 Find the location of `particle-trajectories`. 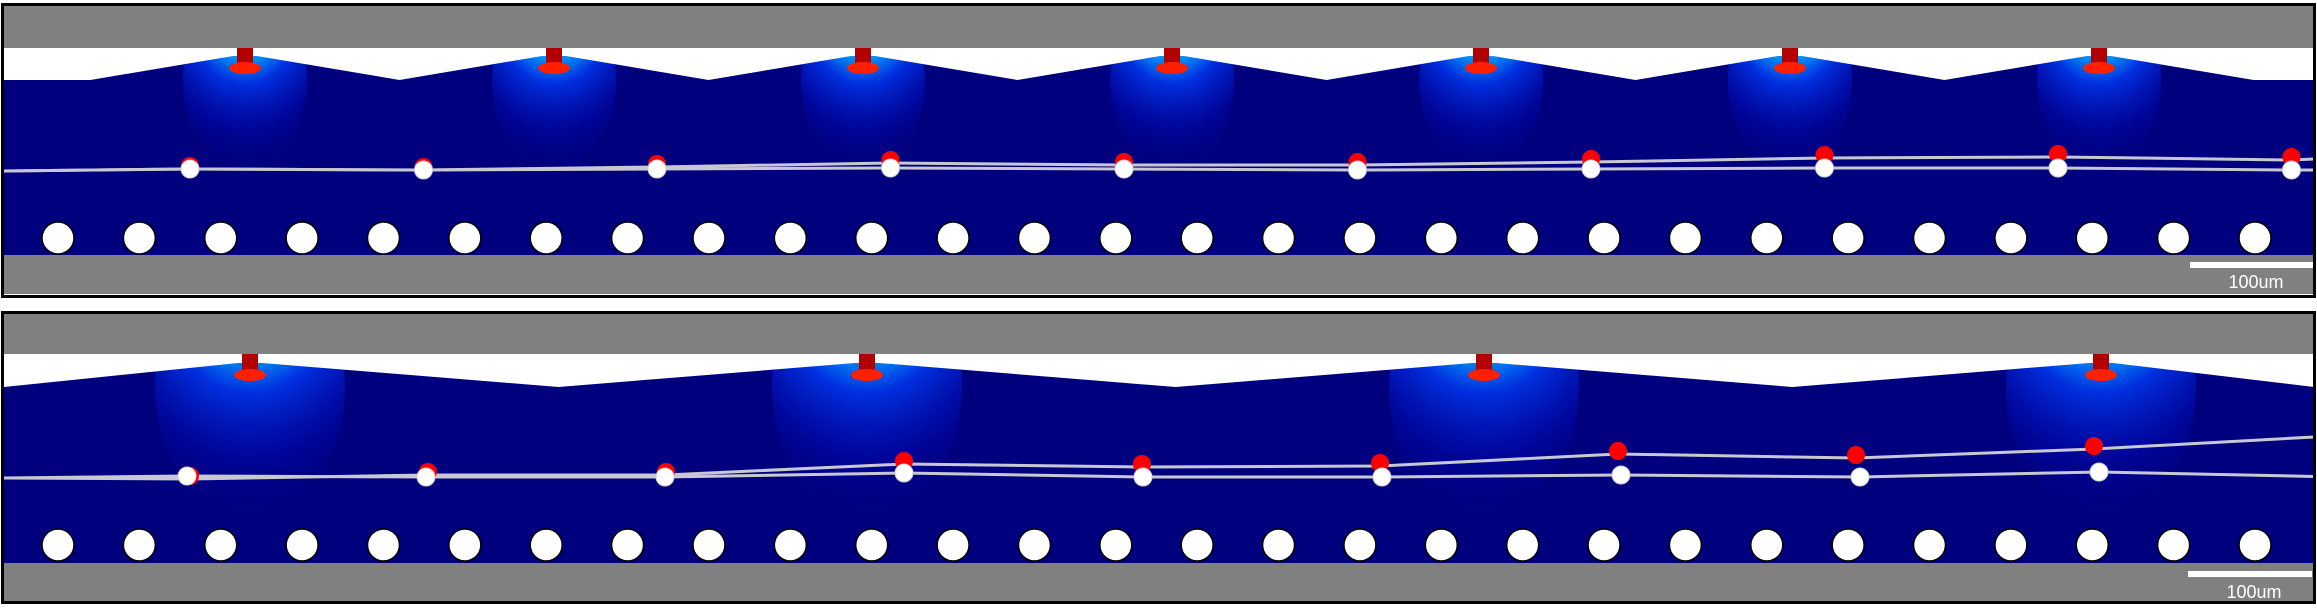

particle-trajectories is located at coordinates (1159, 458).